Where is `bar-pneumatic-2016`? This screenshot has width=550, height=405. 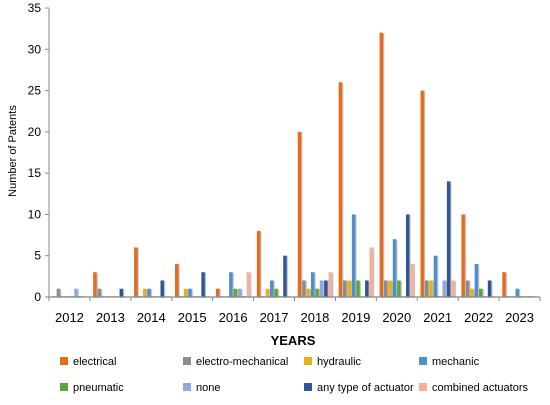 bar-pneumatic-2016 is located at coordinates (235, 292).